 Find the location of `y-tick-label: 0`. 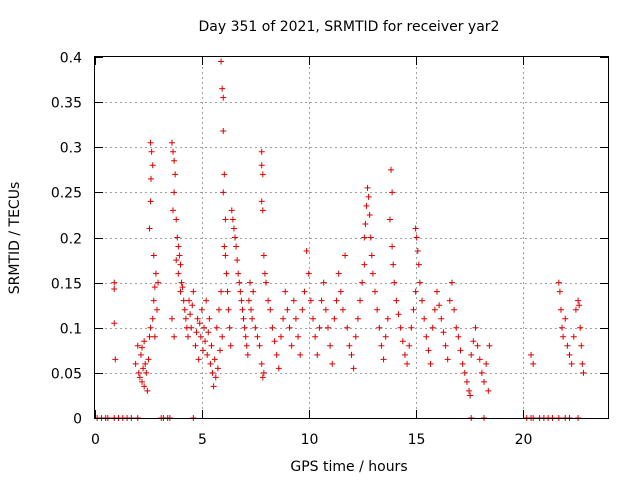

y-tick-label: 0 is located at coordinates (77, 420).